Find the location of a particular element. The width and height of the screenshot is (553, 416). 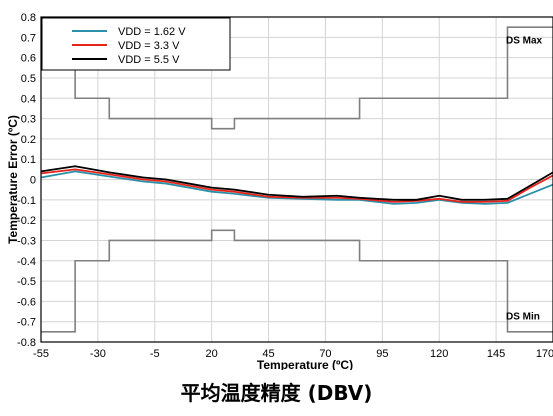

limit-annotations: DS Max DS Min is located at coordinates (524, 179).